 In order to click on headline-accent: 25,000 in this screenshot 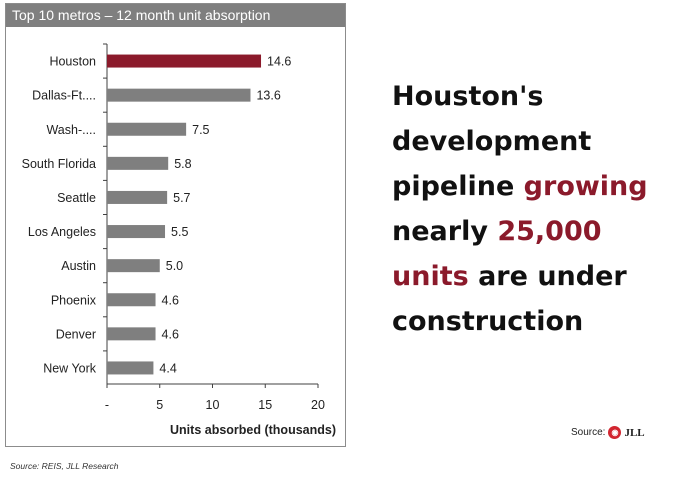, I will do `click(549, 231)`.